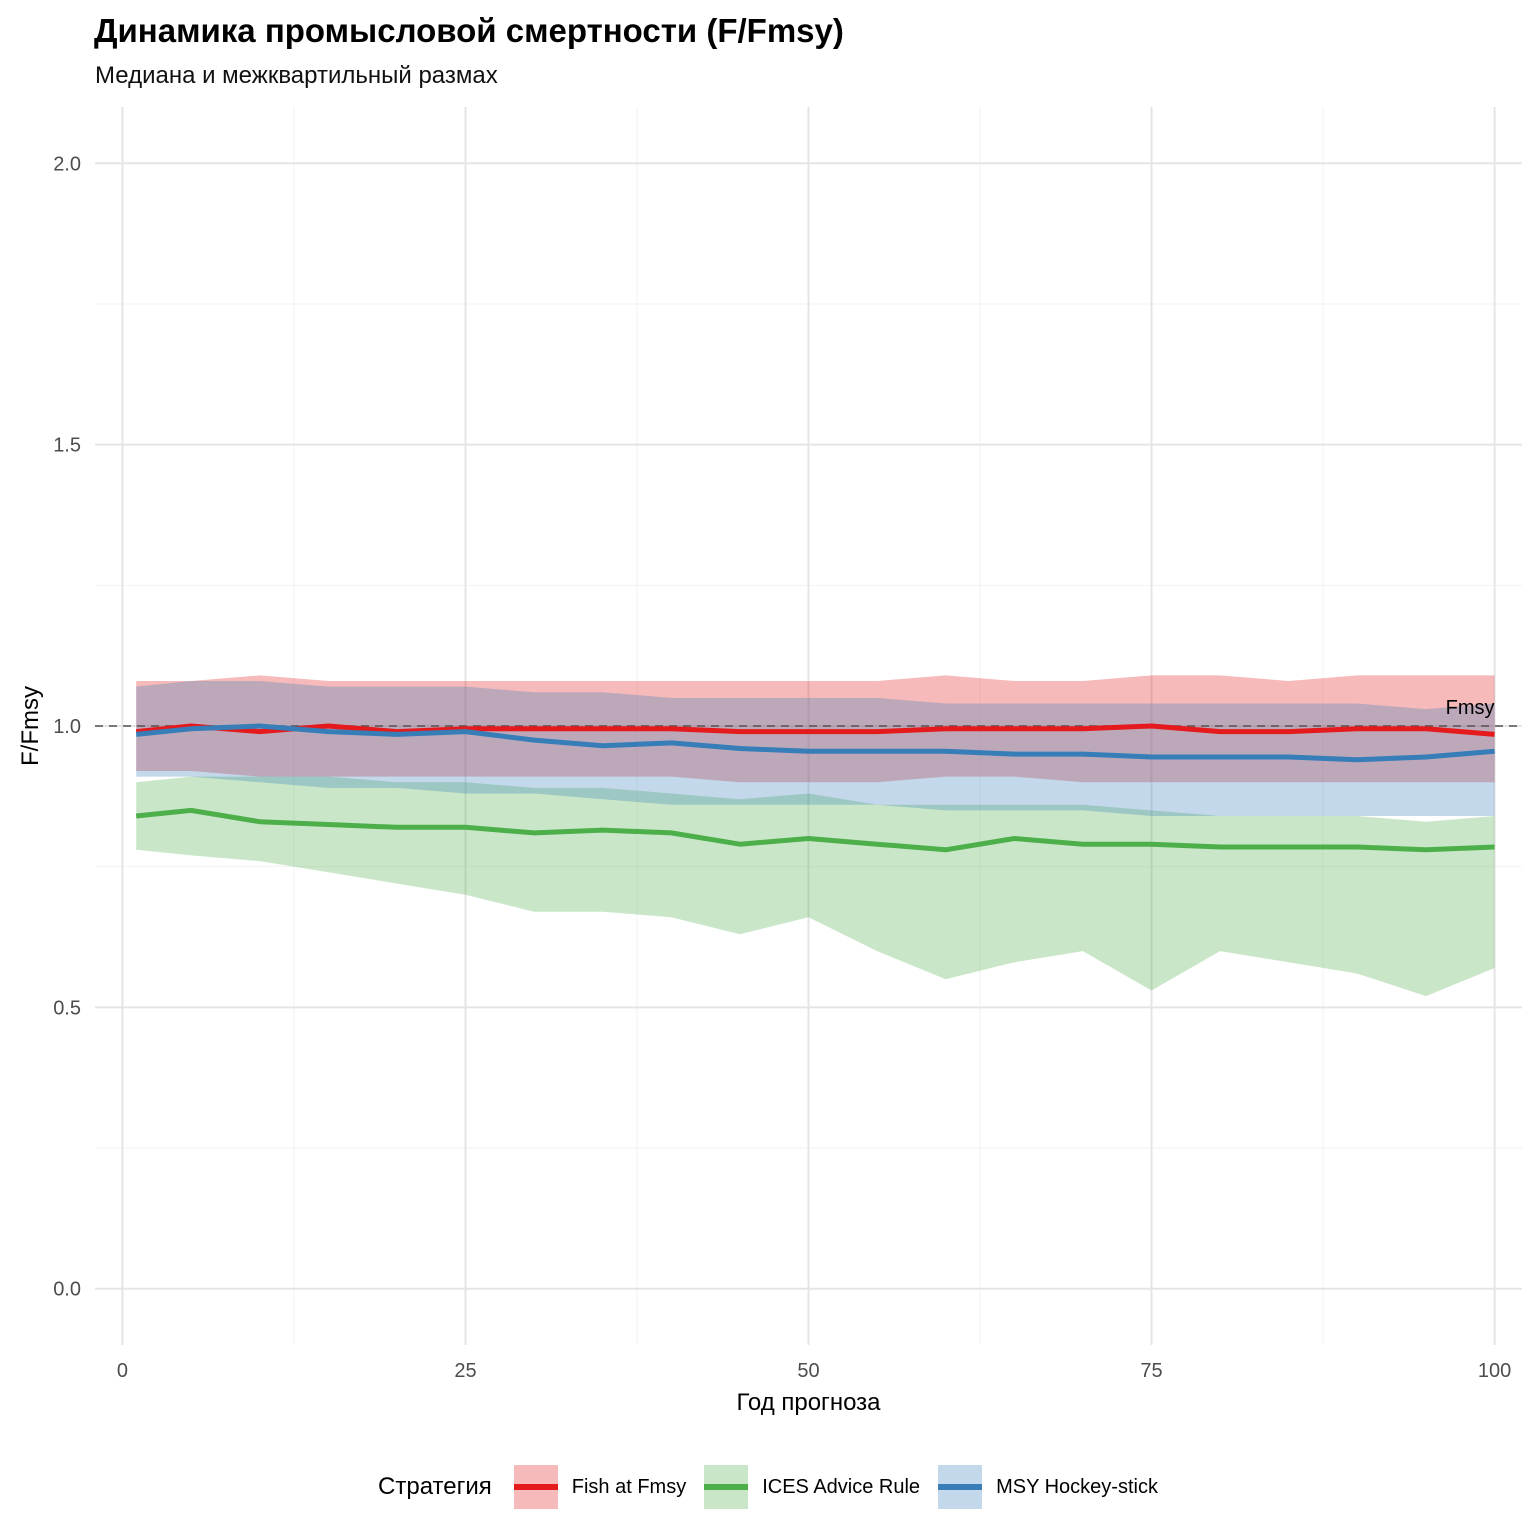  What do you see at coordinates (629, 1486) in the screenshot?
I see `legend-label: Fish at Fmsy` at bounding box center [629, 1486].